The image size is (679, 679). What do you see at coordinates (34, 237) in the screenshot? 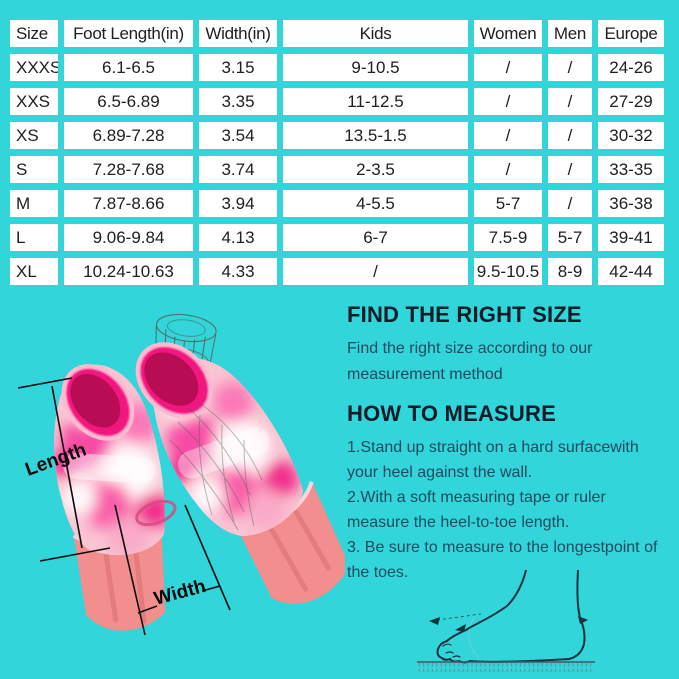
I see `table-cell: L` at bounding box center [34, 237].